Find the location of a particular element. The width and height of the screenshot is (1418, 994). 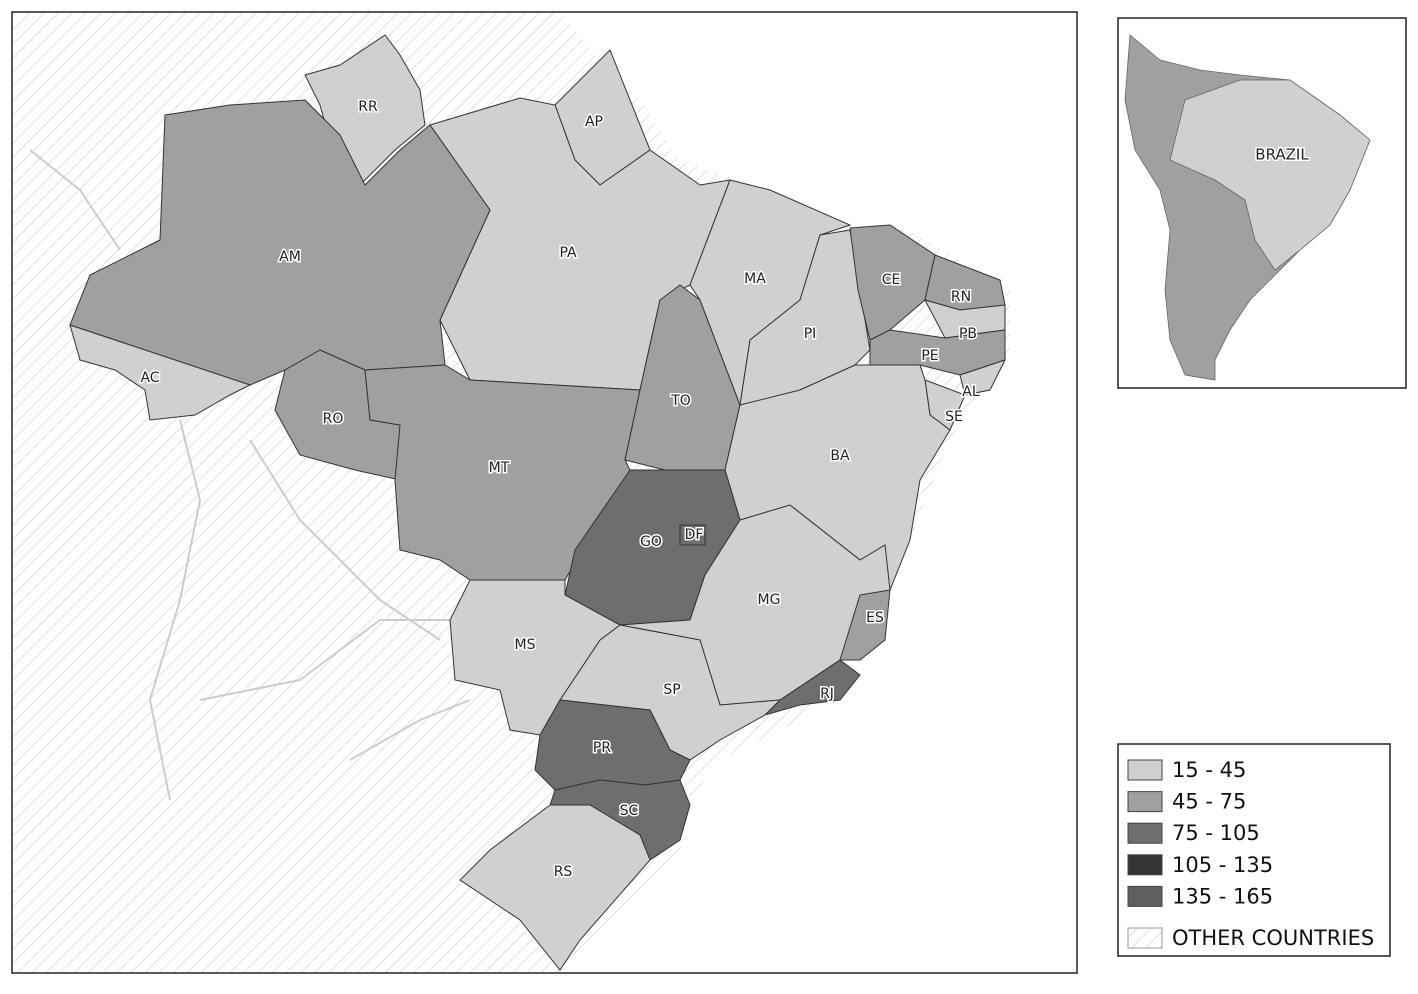

legend-label: 15 - 45 is located at coordinates (1209, 770).